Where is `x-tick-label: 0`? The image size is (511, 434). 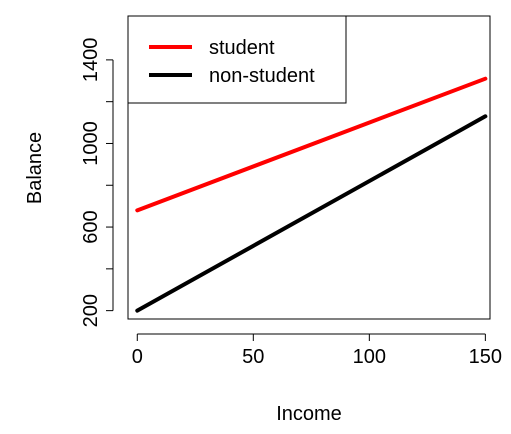
x-tick-label: 0 is located at coordinates (137, 357).